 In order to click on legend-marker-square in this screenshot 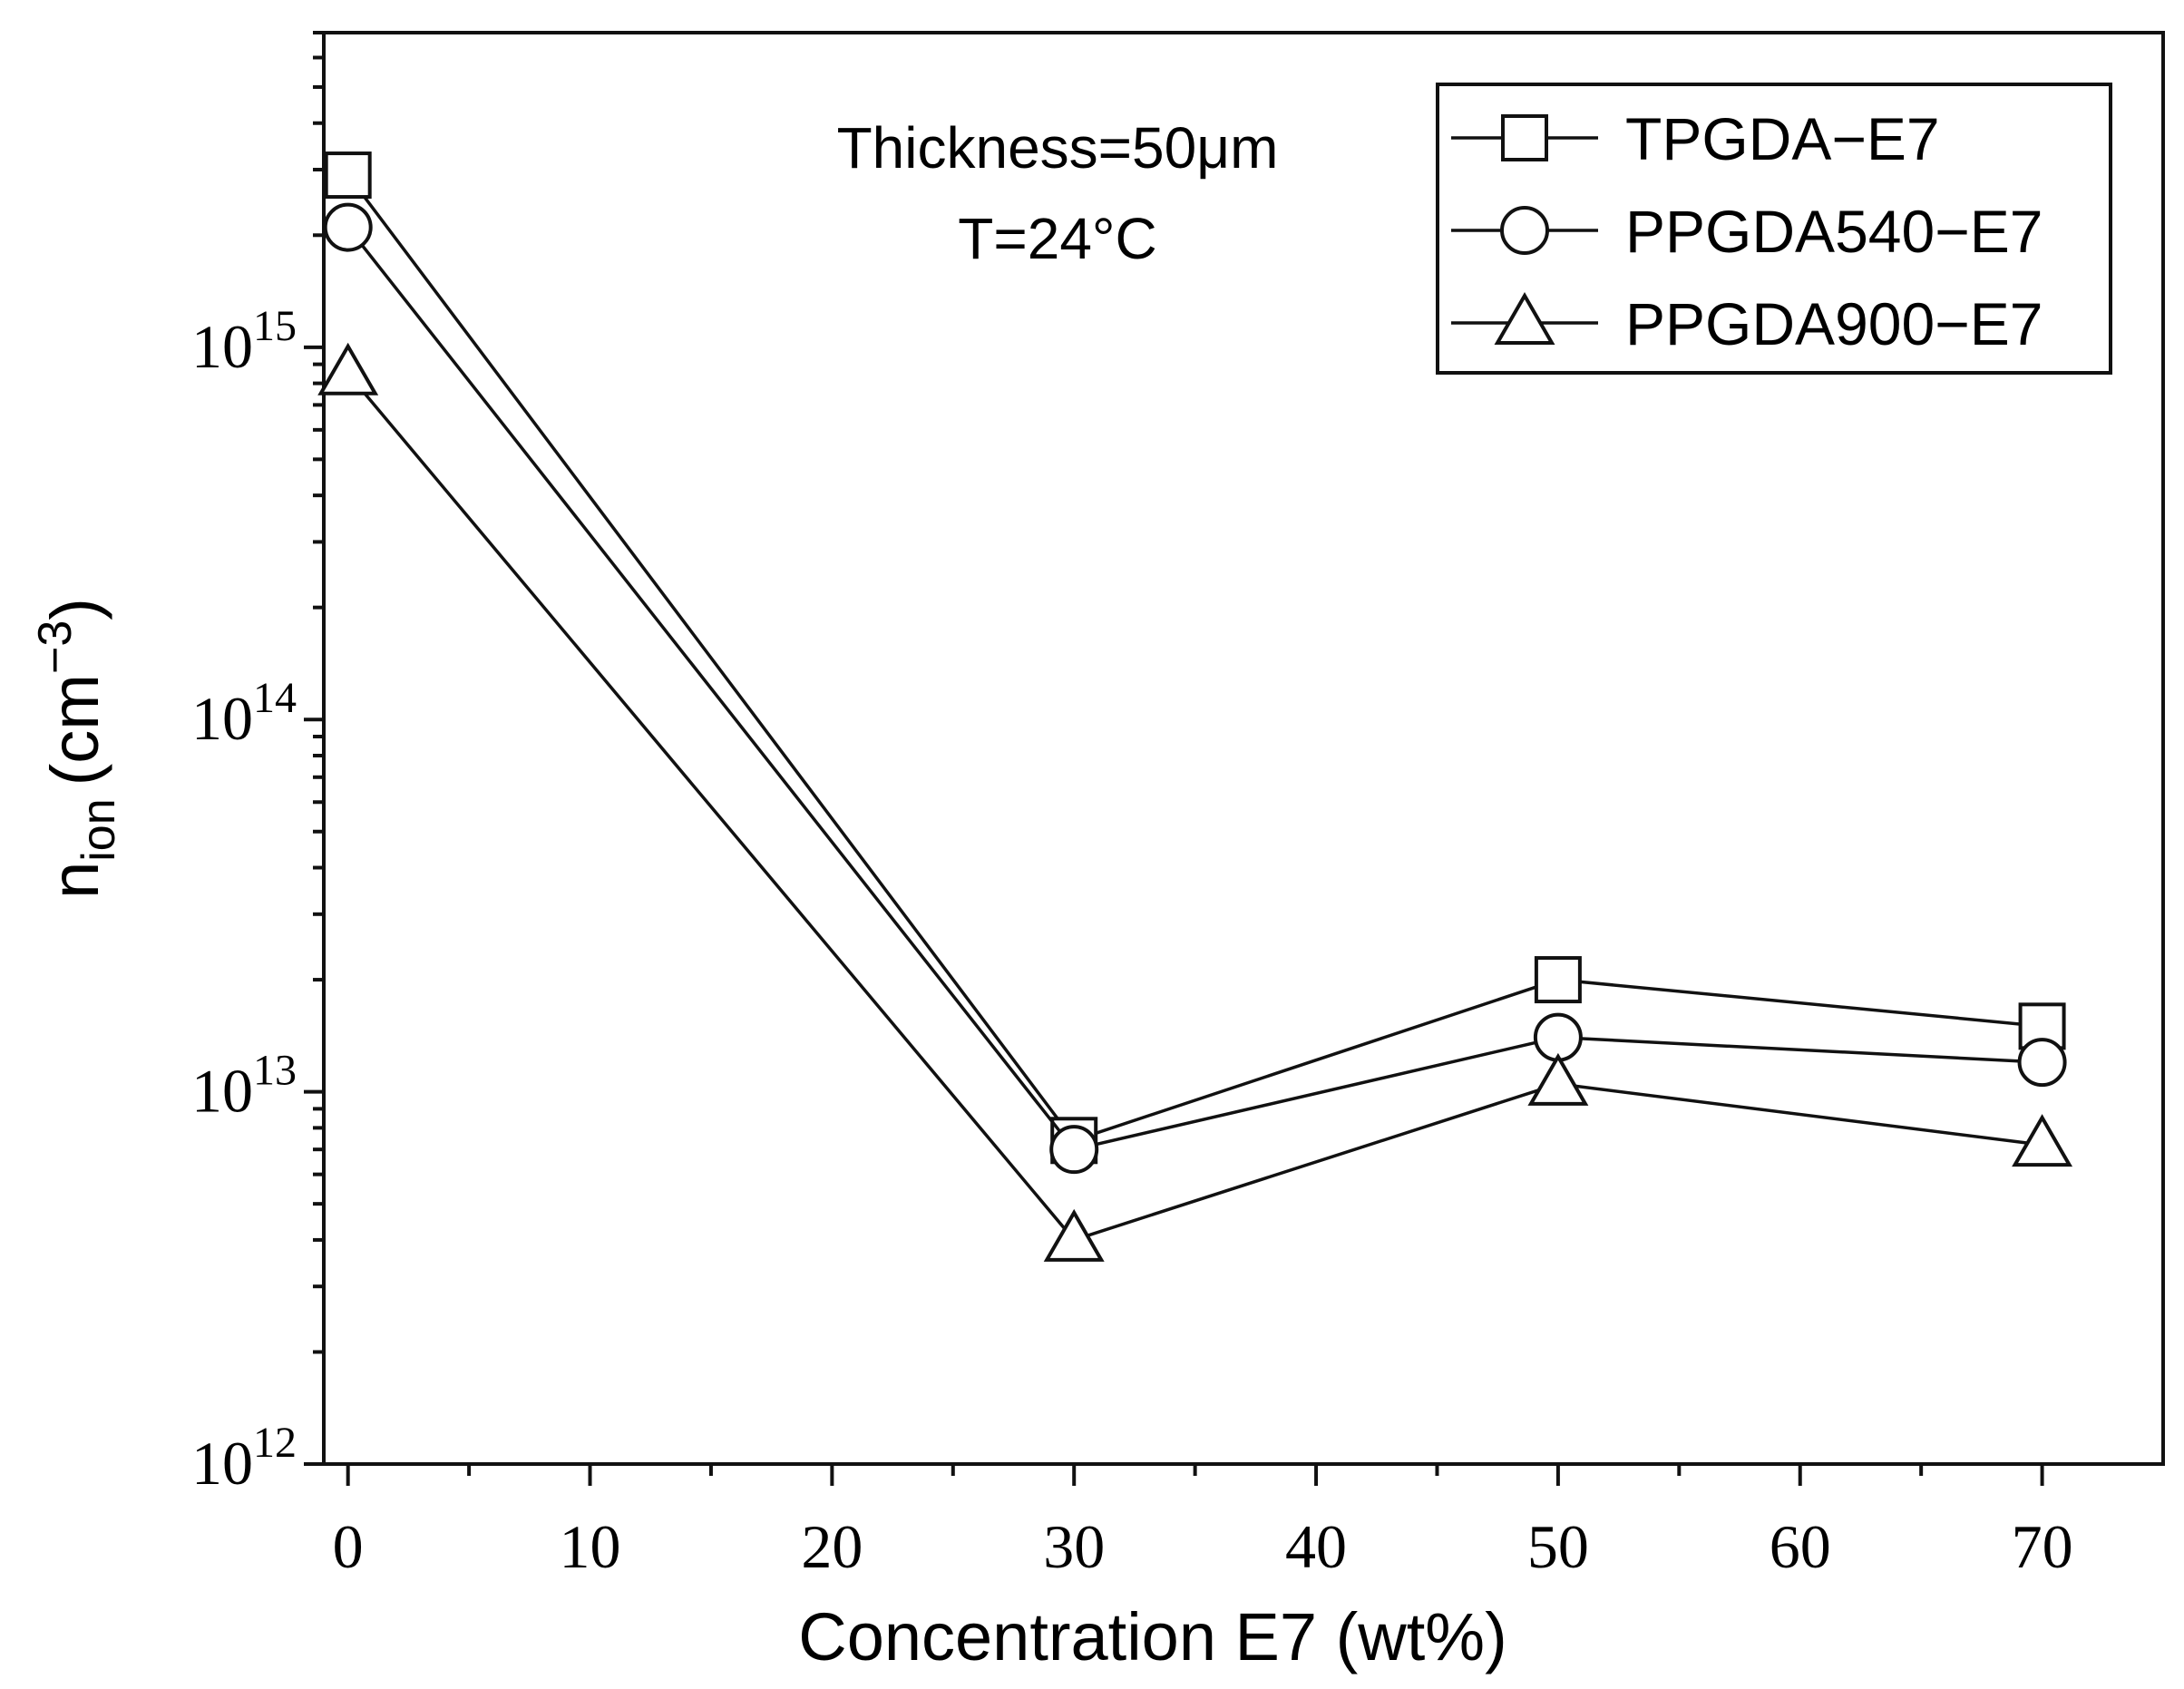, I will do `click(1525, 138)`.